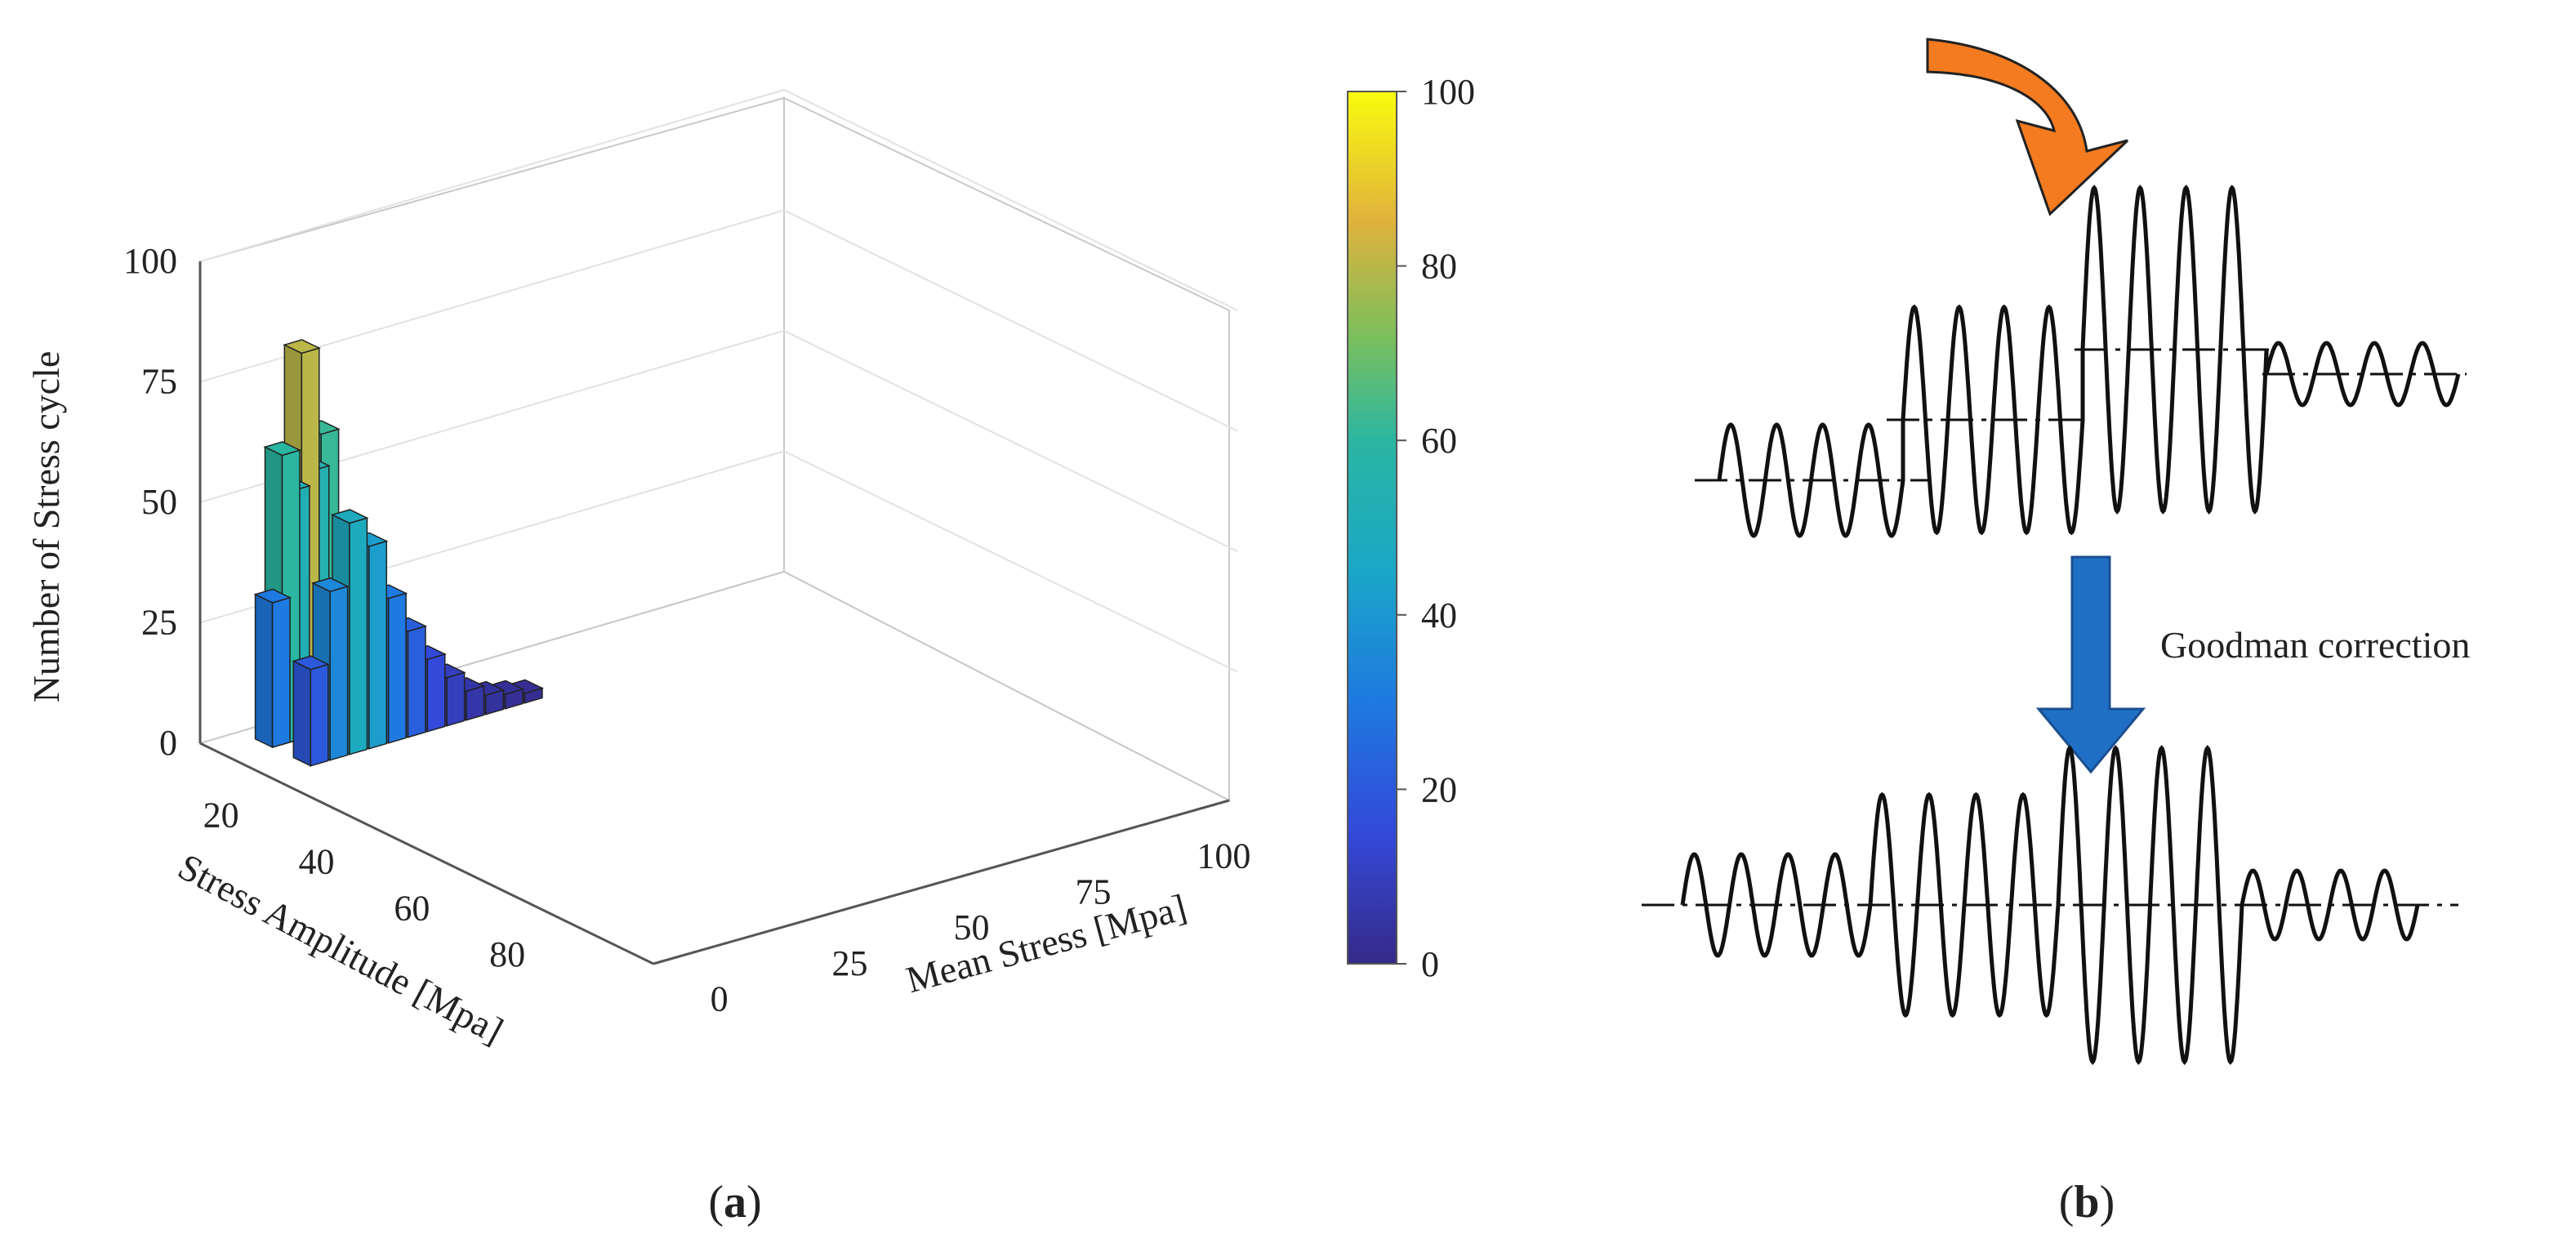 The height and width of the screenshot is (1248, 2576). Describe the element at coordinates (1439, 789) in the screenshot. I see `colorbar-tick-label: 20` at that location.